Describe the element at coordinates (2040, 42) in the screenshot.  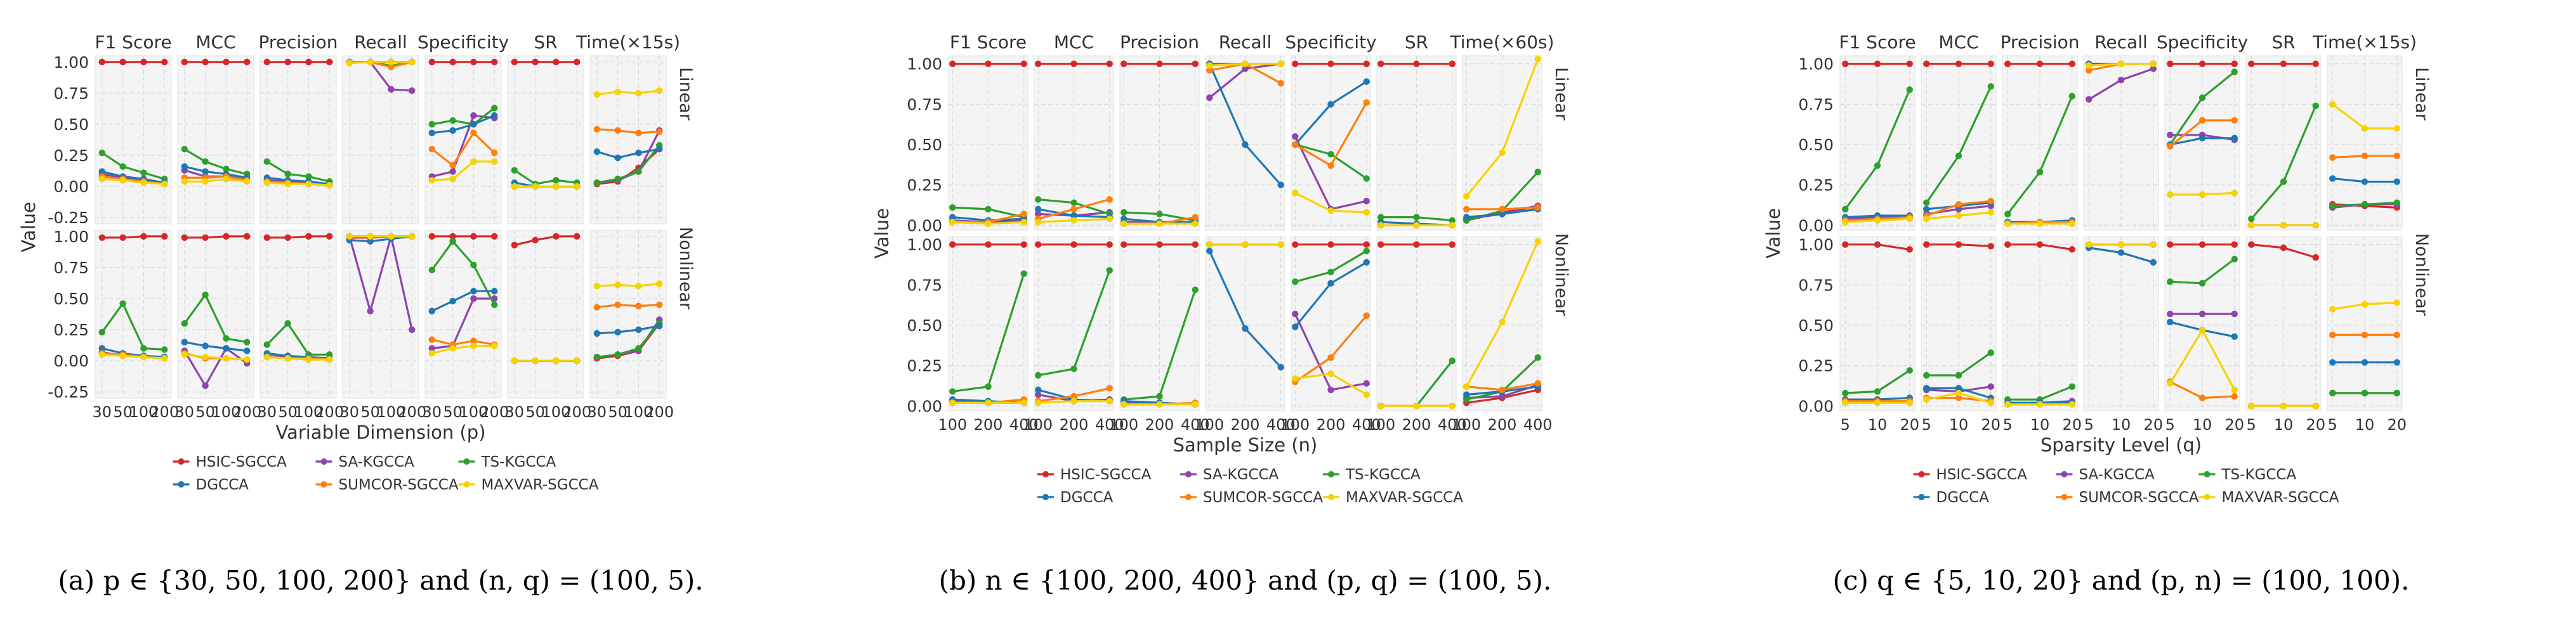
I see `facet-label: Precision` at that location.